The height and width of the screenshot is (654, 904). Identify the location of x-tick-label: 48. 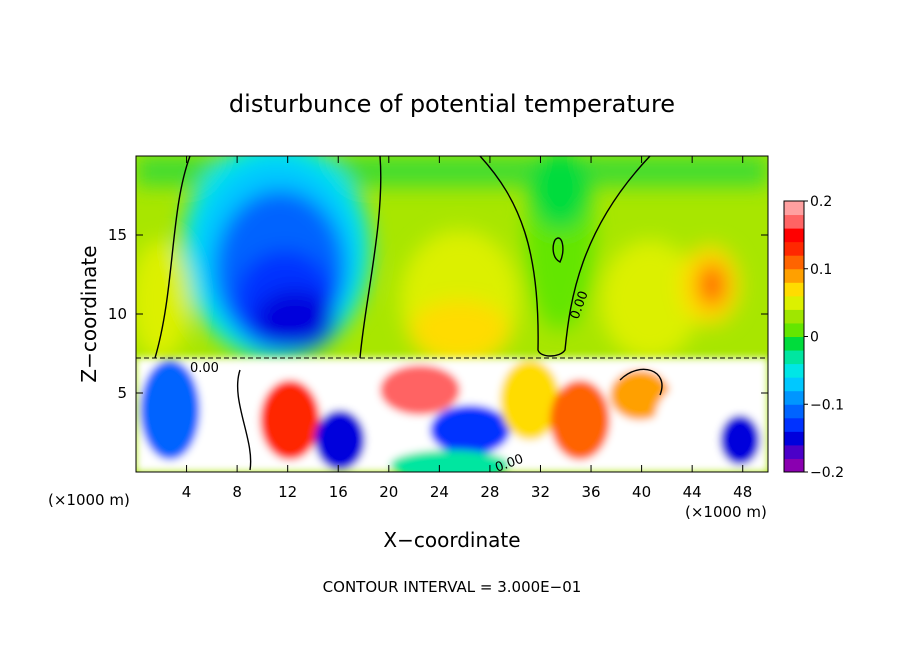
(742, 492).